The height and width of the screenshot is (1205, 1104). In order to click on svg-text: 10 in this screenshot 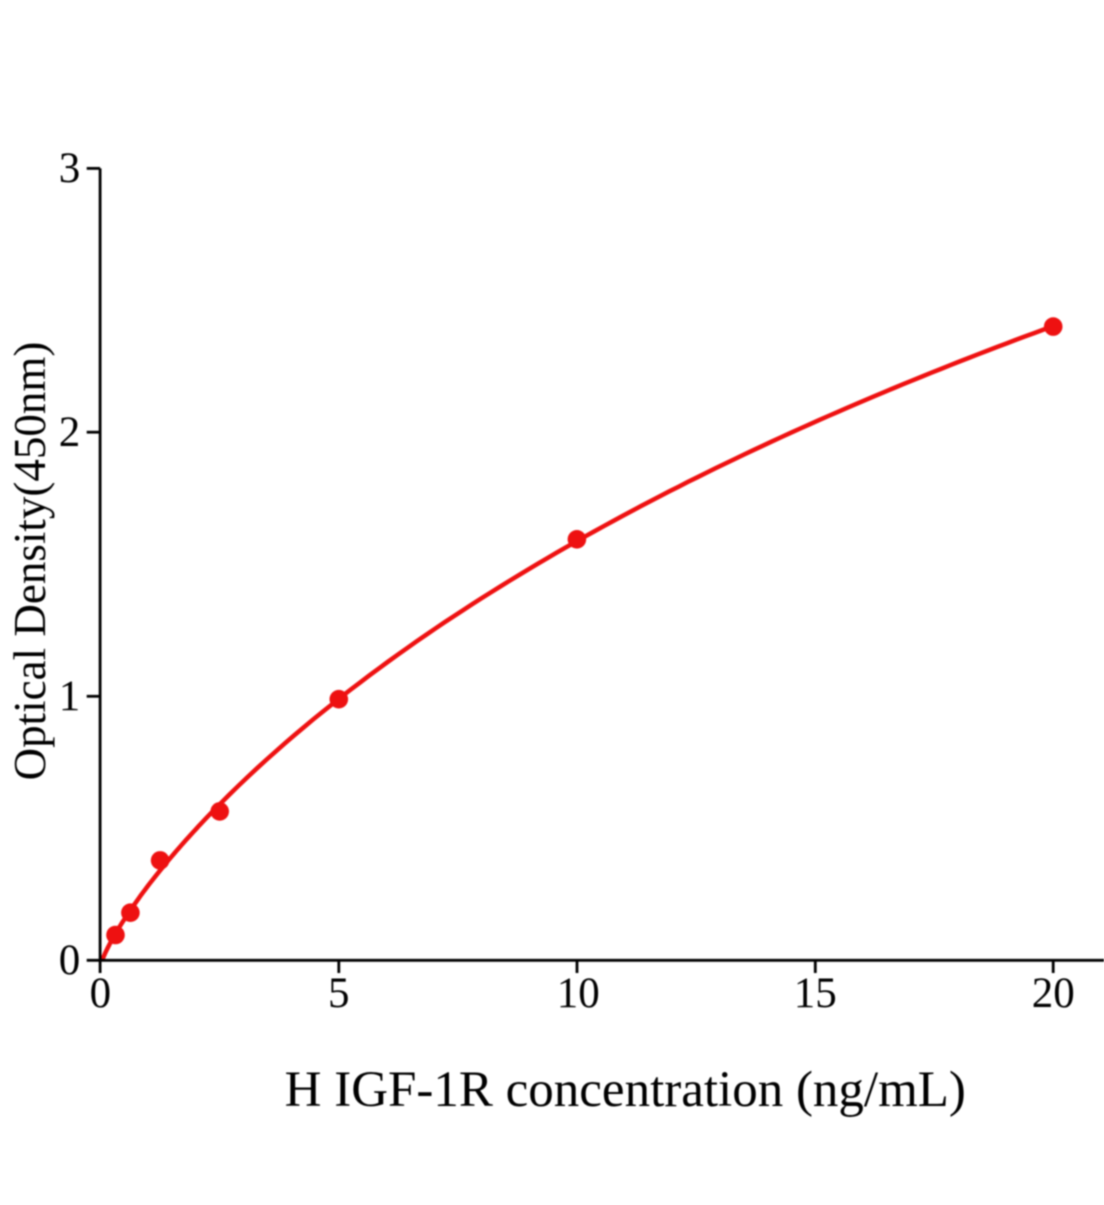, I will do `click(578, 993)`.